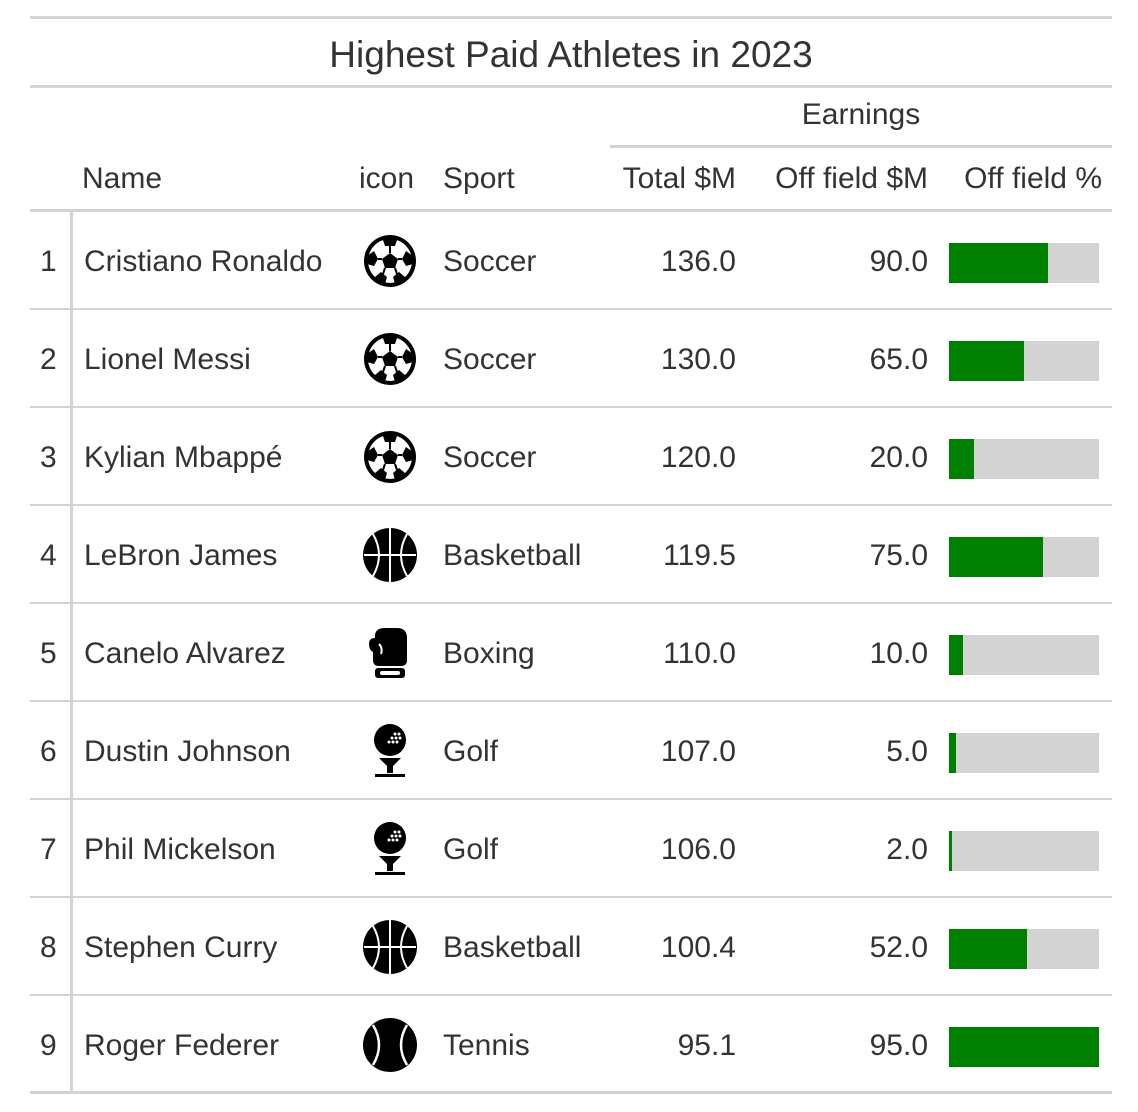 The image size is (1138, 1112). Describe the element at coordinates (907, 849) in the screenshot. I see `off-field-earnings: 2.0` at that location.